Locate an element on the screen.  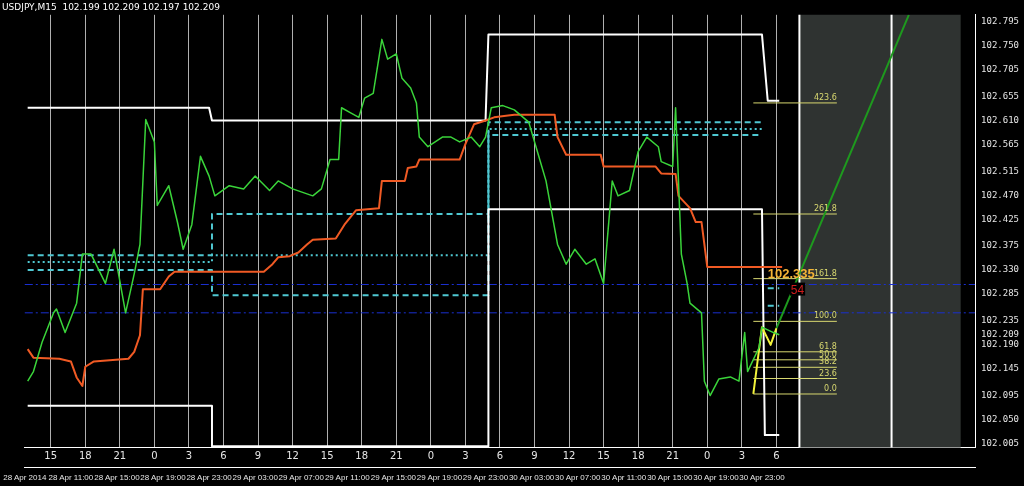
y-tick-label: 102.655 is located at coordinates (1000, 95).